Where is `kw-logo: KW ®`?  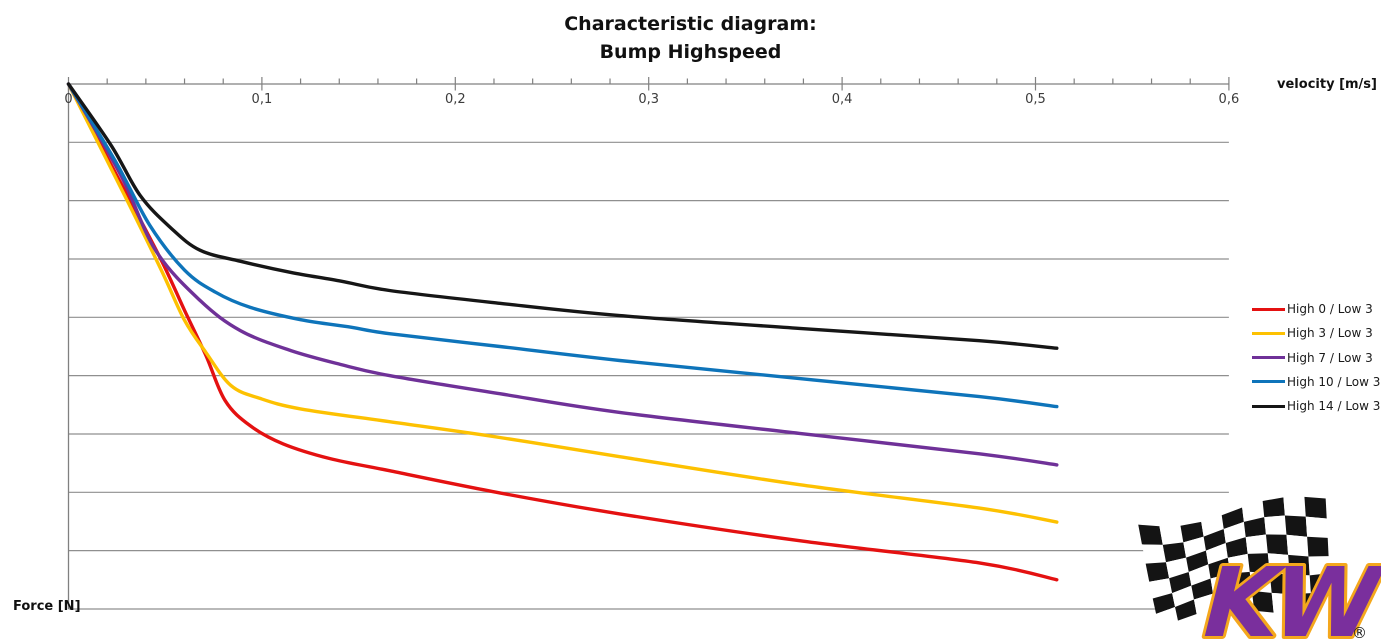
kw-logo: KW ® is located at coordinates (1259, 570).